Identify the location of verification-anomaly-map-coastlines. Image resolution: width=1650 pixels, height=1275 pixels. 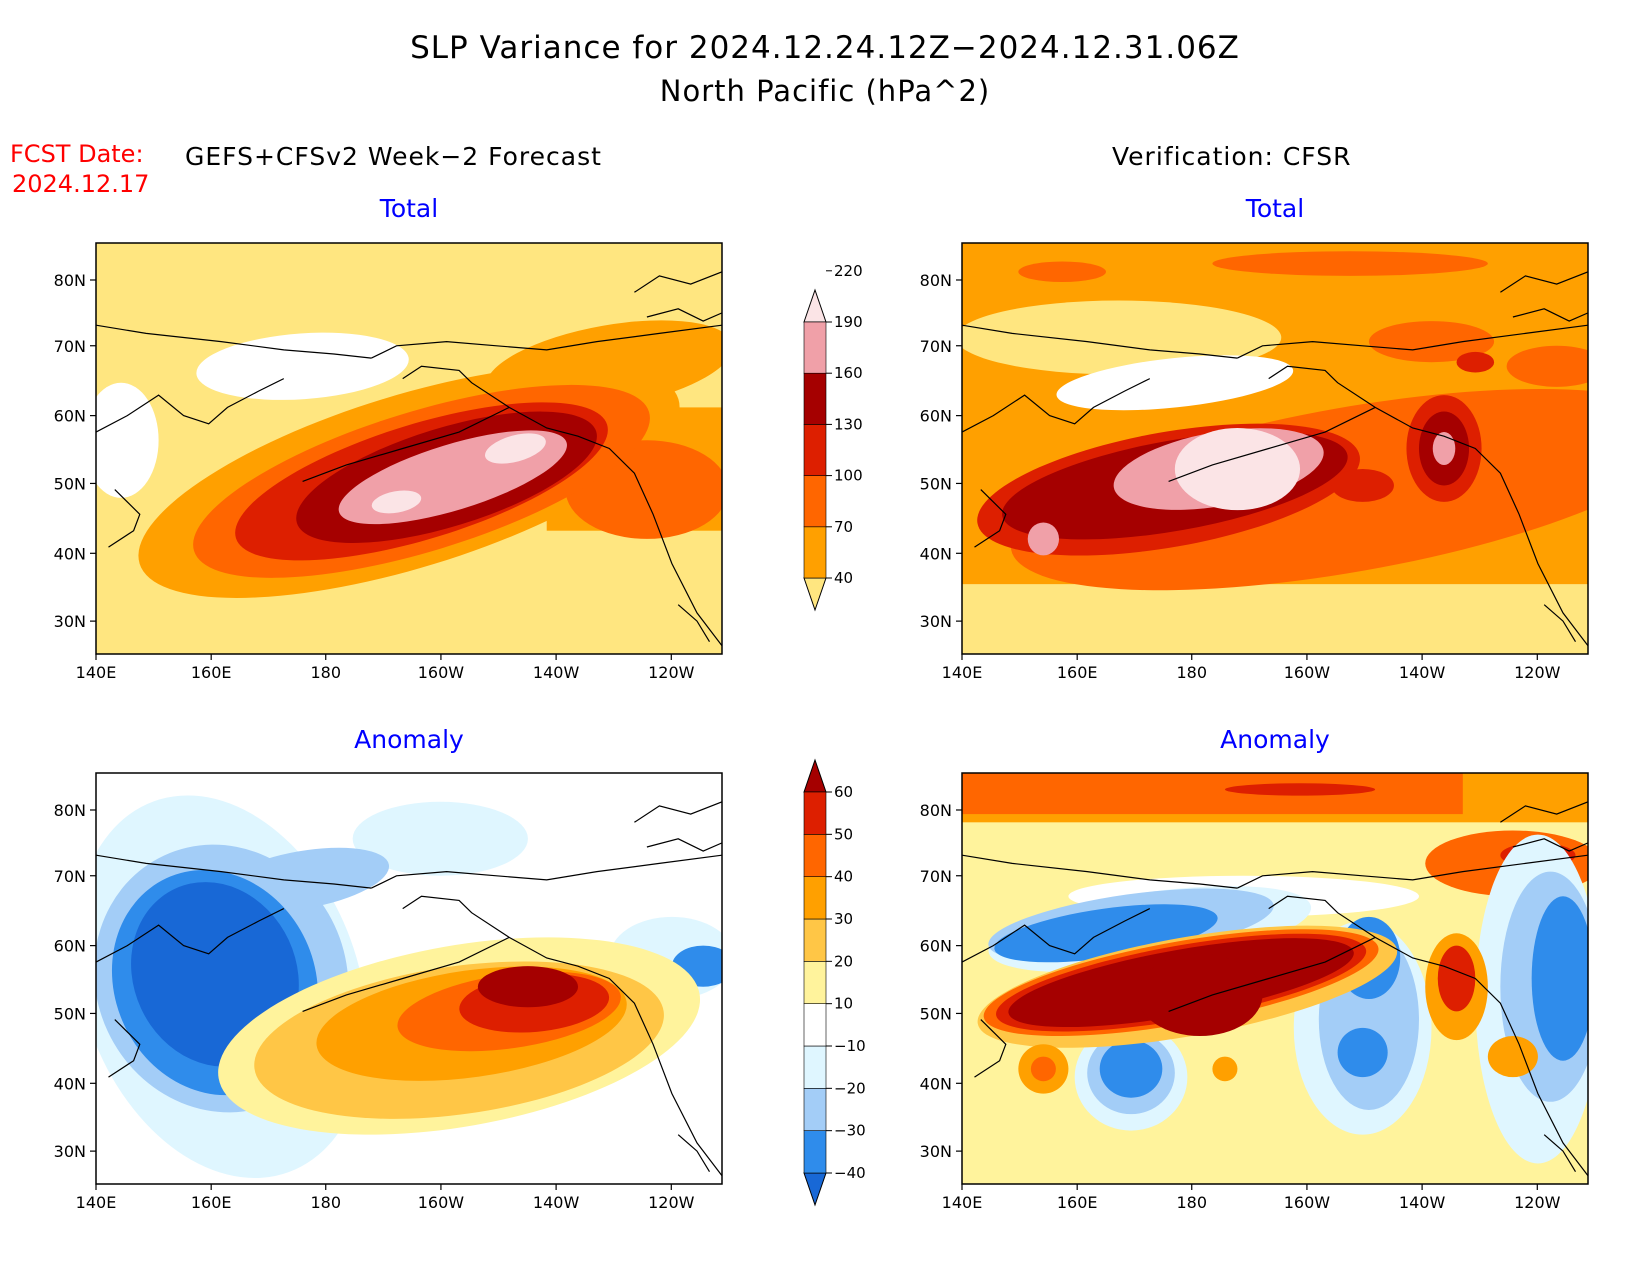
(1275, 989).